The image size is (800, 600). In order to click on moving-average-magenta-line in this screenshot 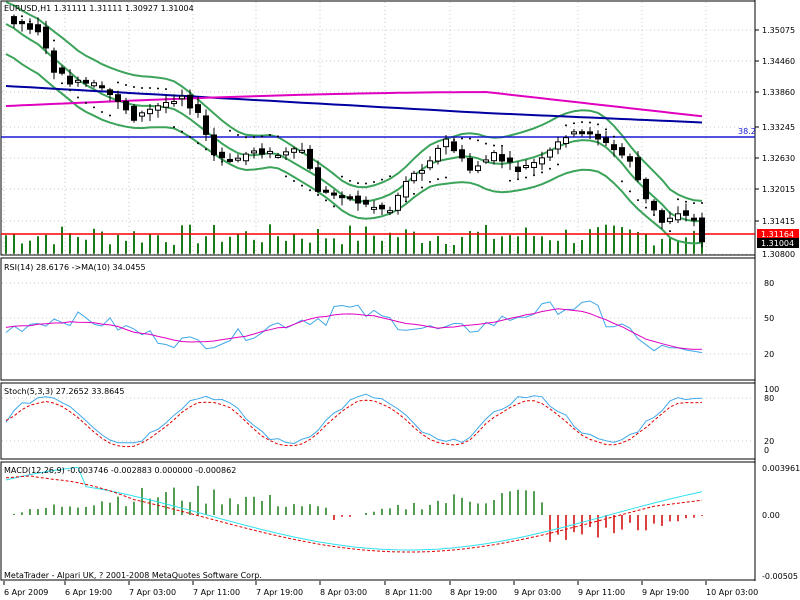, I will do `click(354, 104)`.